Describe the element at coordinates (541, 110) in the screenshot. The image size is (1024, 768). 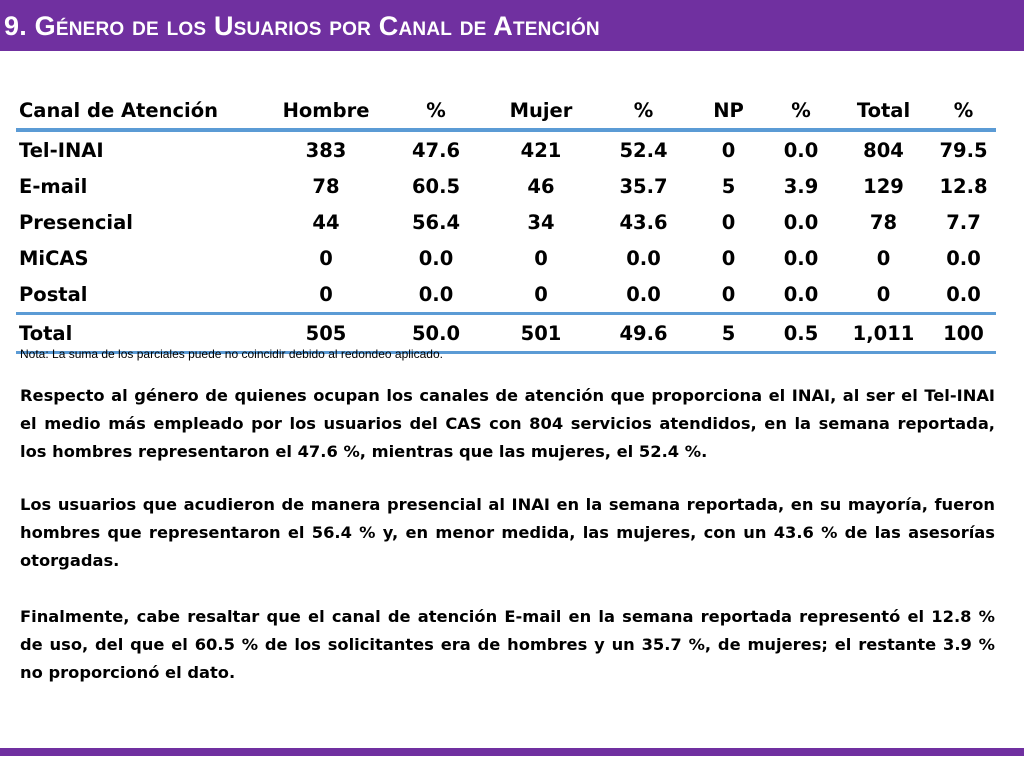
I see `header-cell: Mujer` at that location.